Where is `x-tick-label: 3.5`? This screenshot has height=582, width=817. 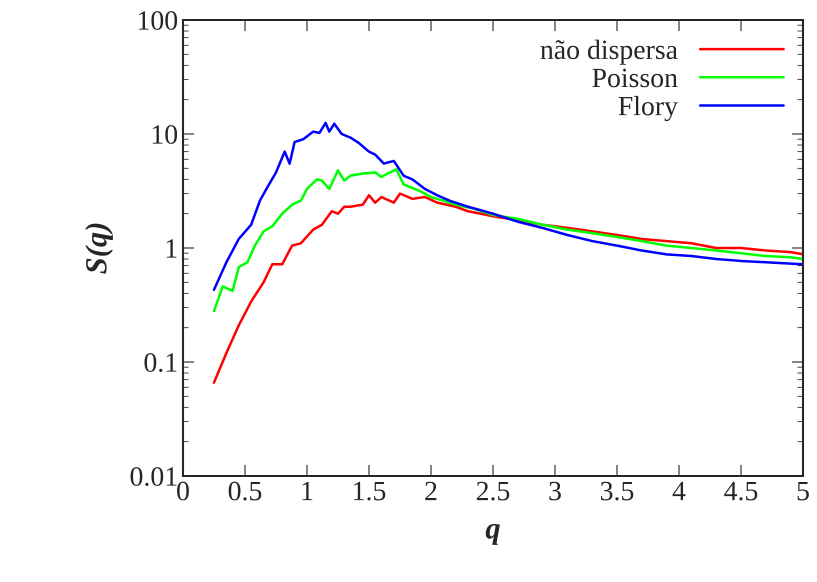 x-tick-label: 3.5 is located at coordinates (617, 491).